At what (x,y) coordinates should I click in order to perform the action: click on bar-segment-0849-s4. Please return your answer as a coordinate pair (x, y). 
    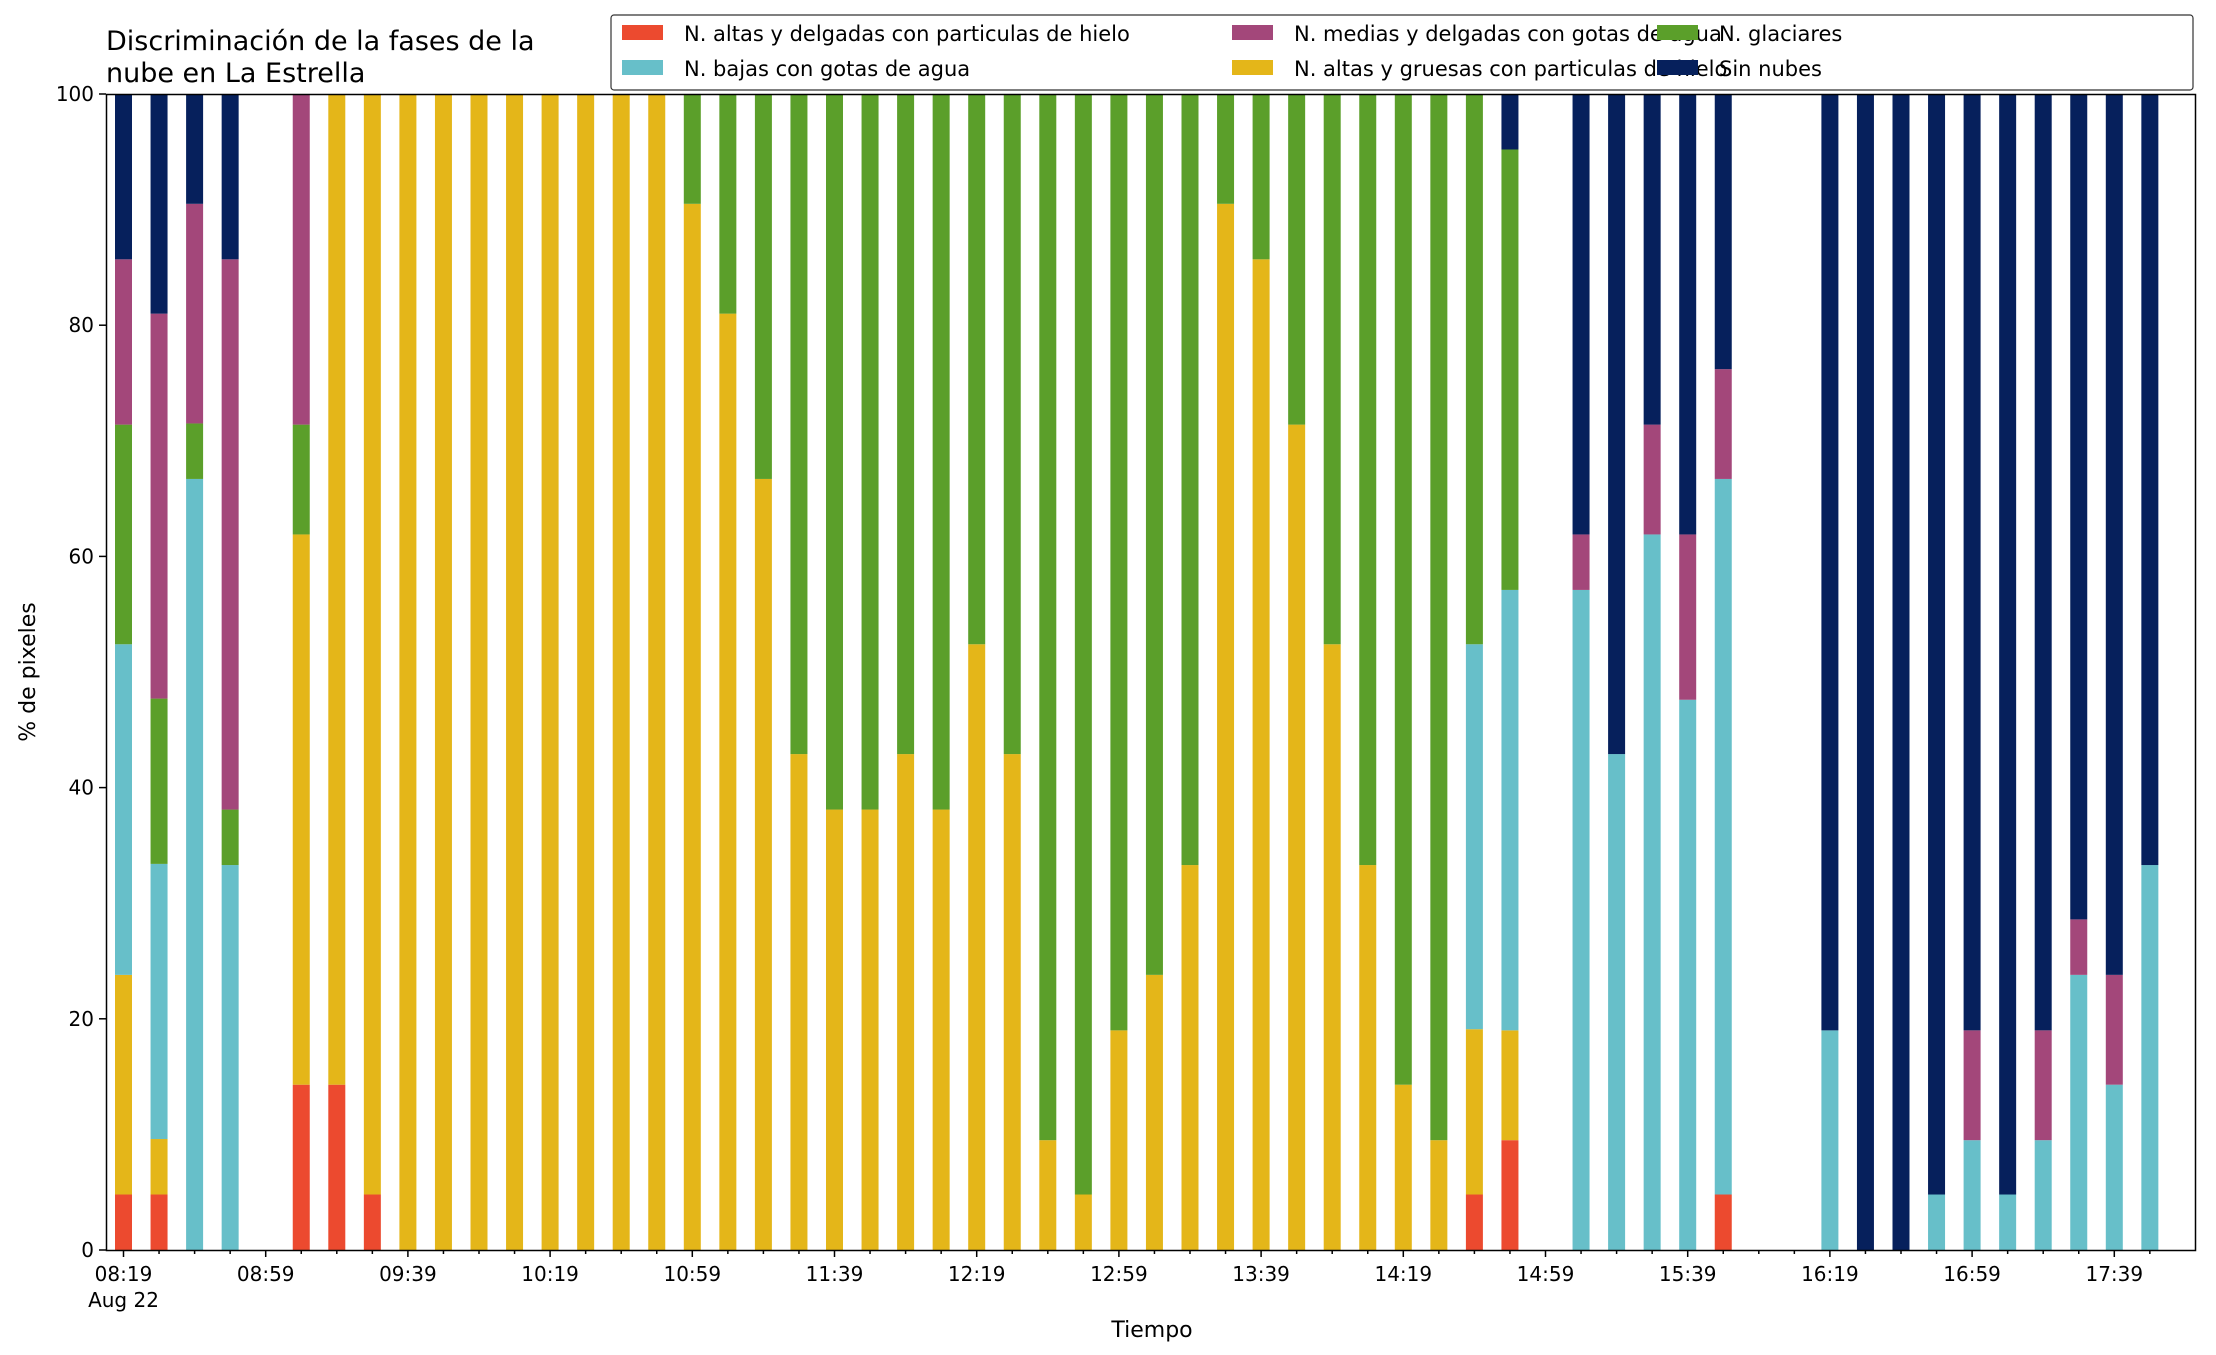
    Looking at the image, I should click on (230, 534).